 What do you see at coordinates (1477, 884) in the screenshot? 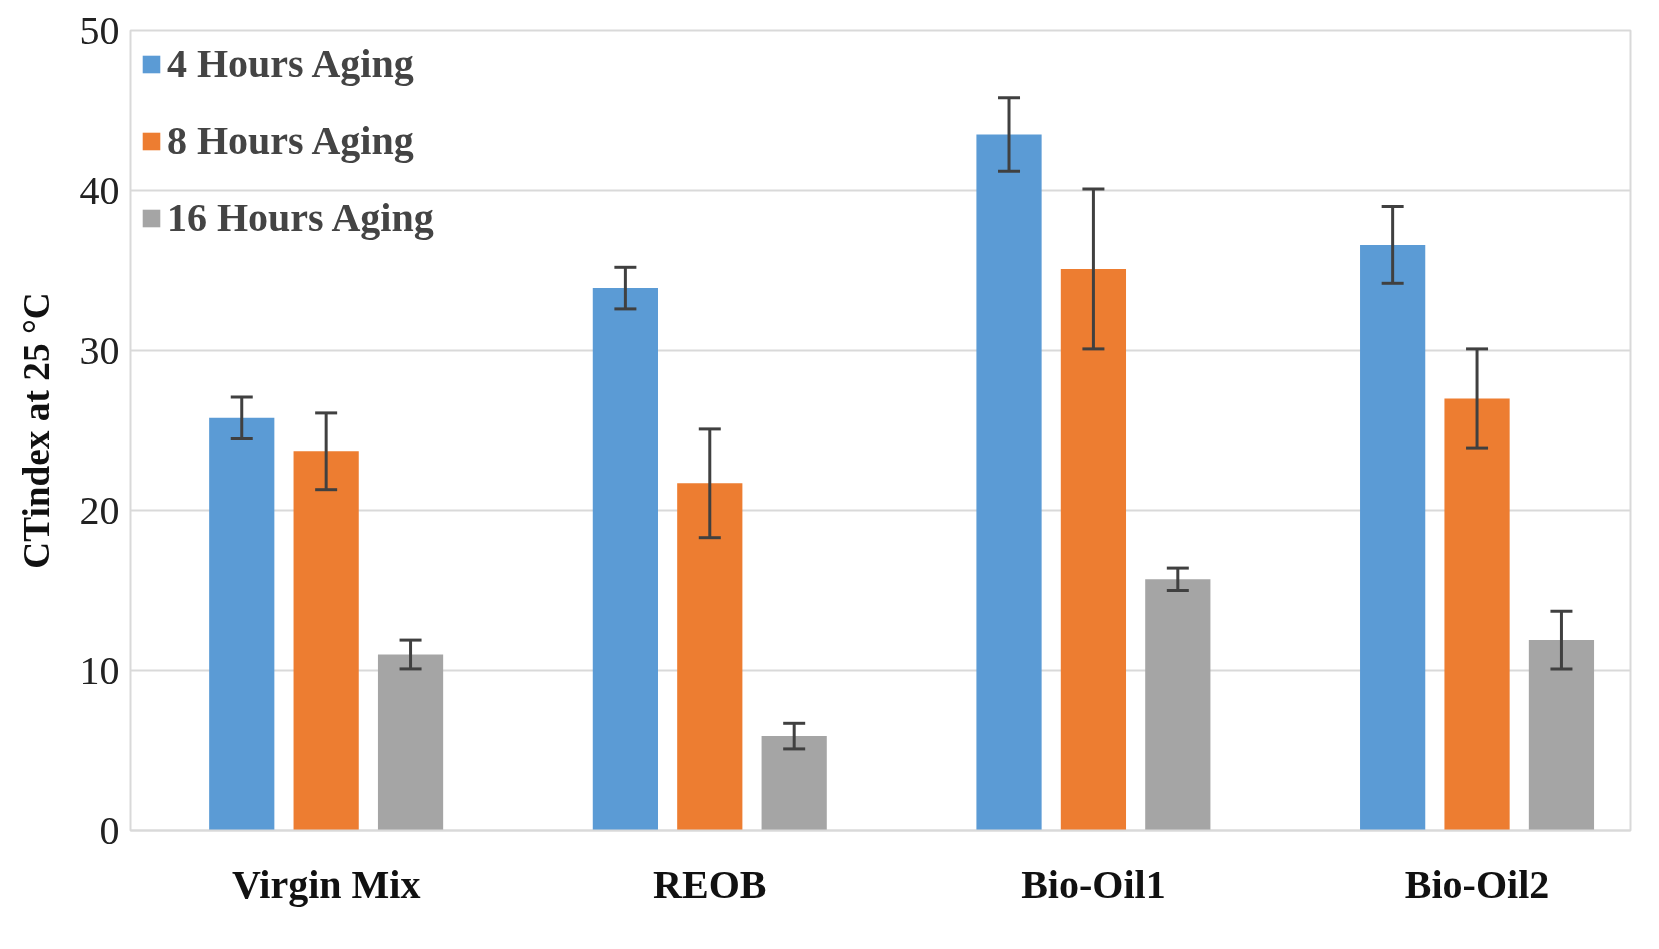
I see `x-tick-label: Bio-Oil2` at bounding box center [1477, 884].